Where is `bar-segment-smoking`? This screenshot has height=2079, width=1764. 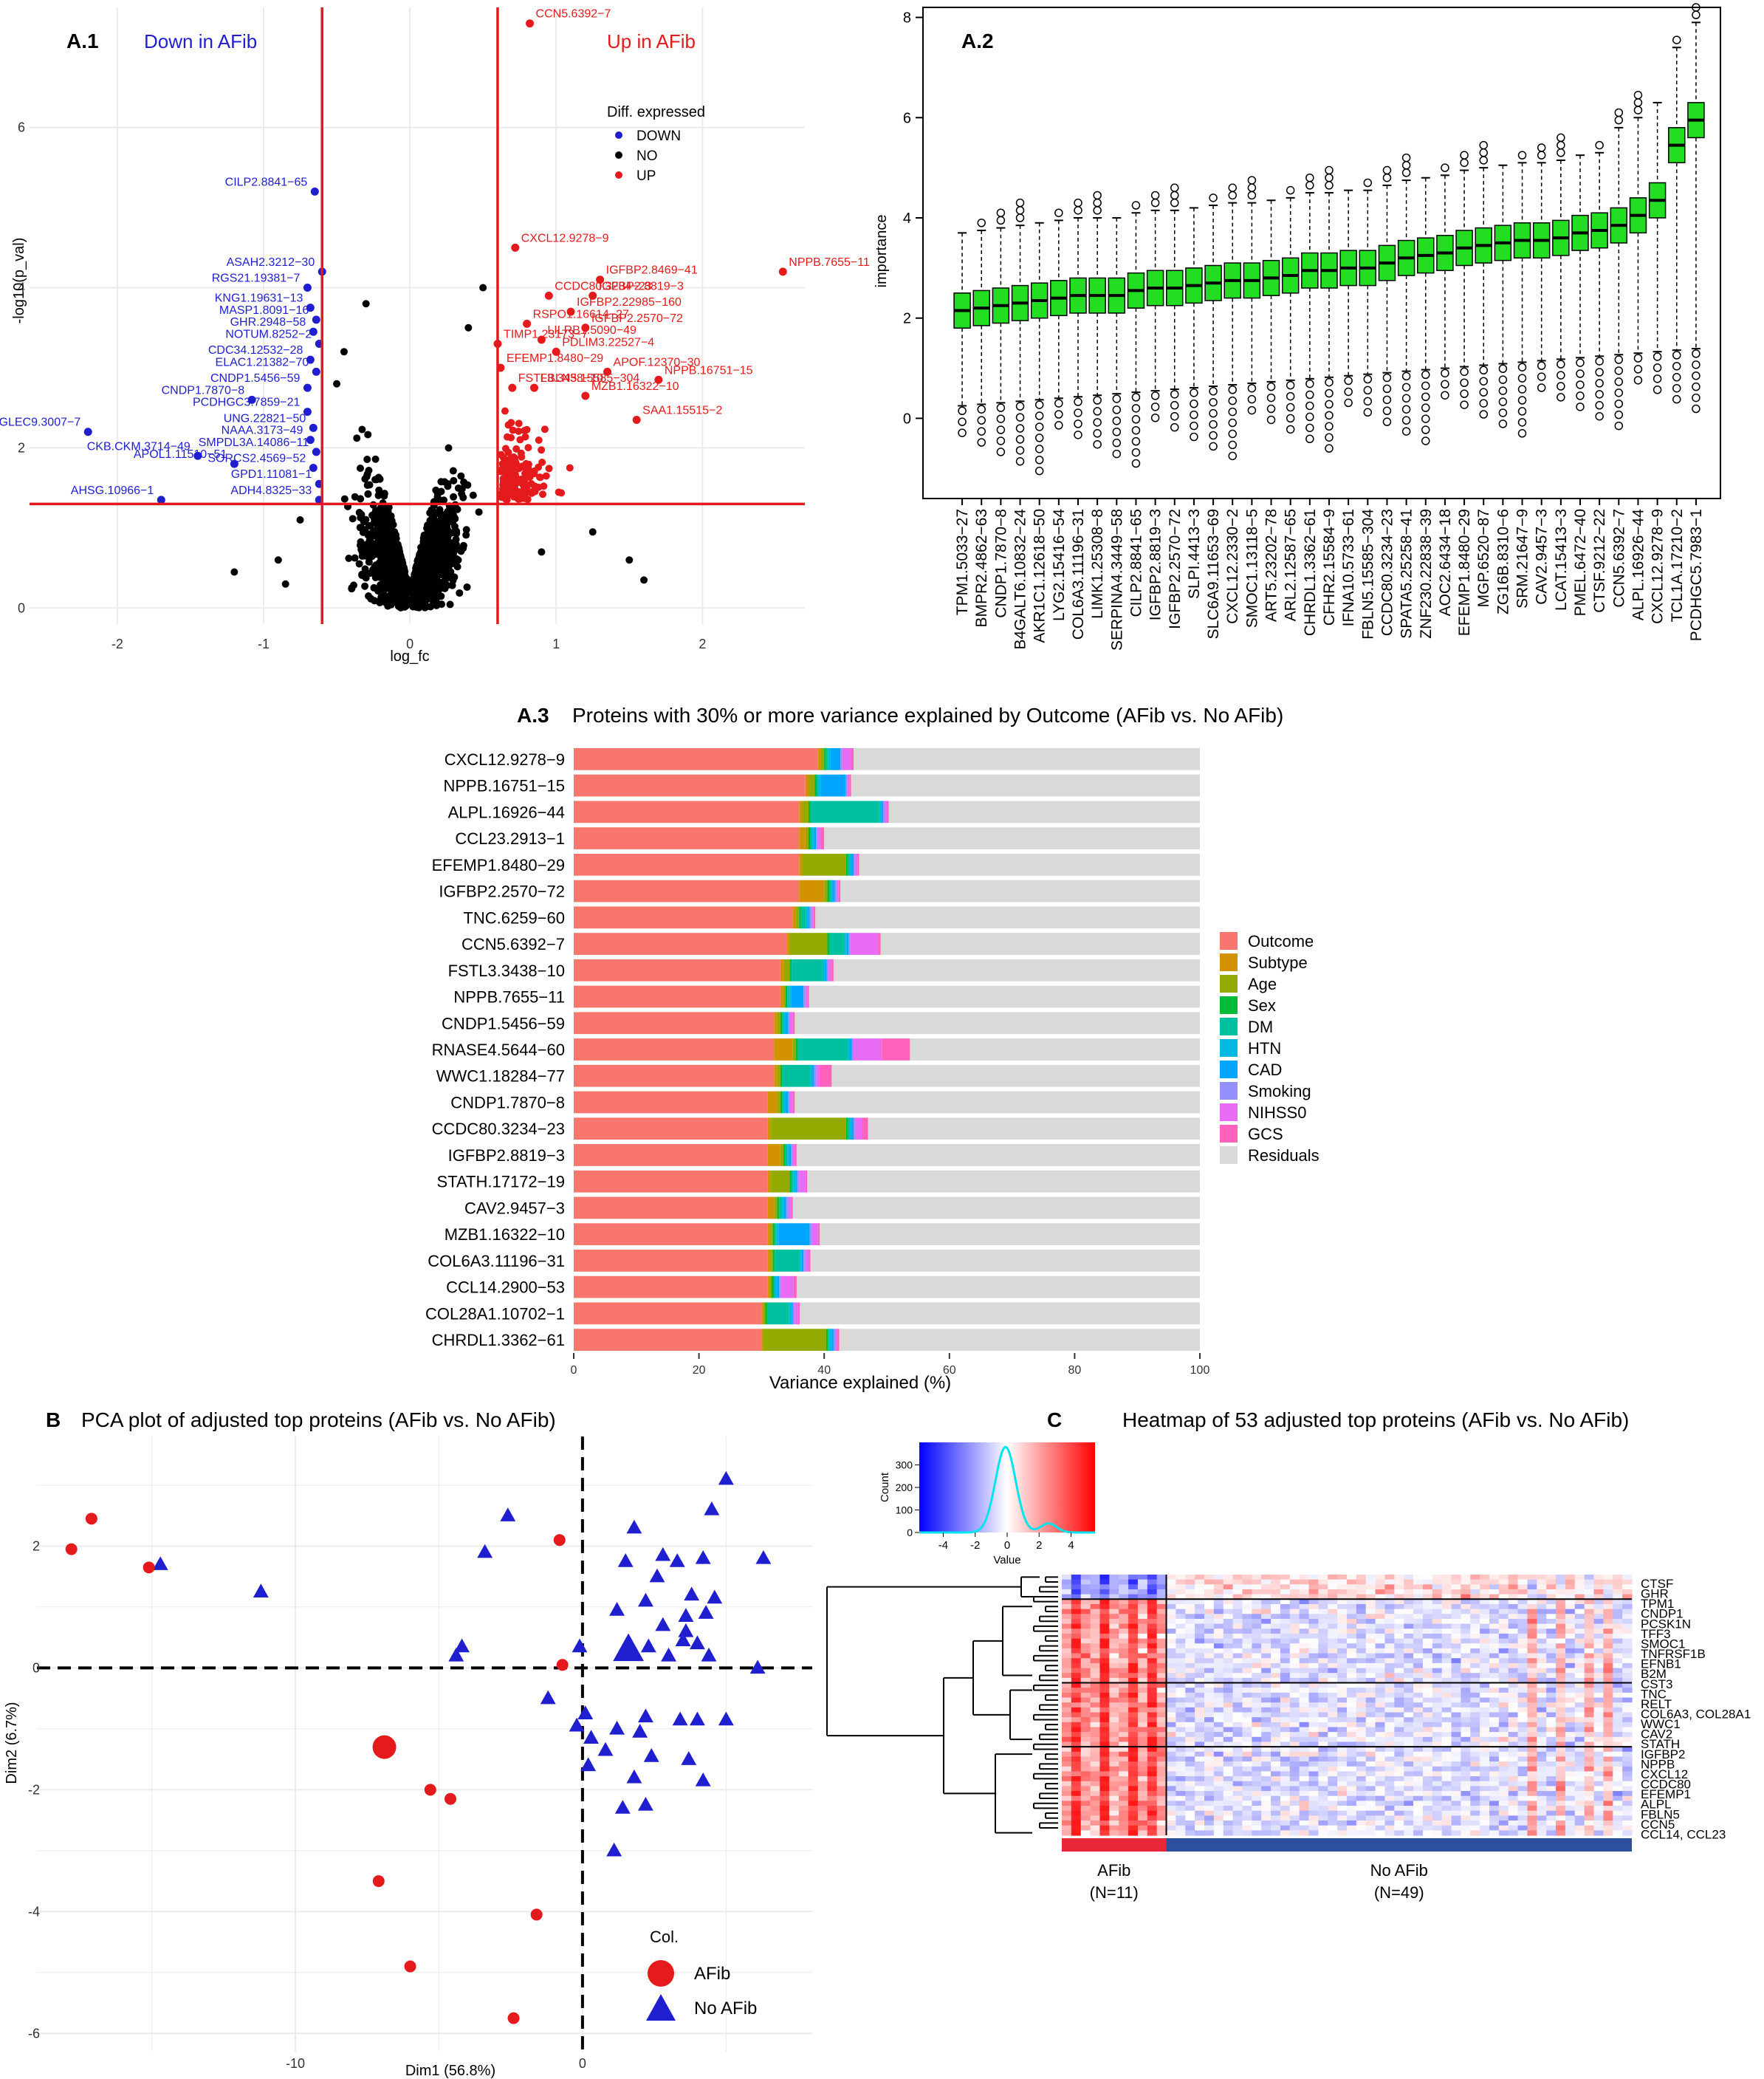 bar-segment-smoking is located at coordinates (792, 1155).